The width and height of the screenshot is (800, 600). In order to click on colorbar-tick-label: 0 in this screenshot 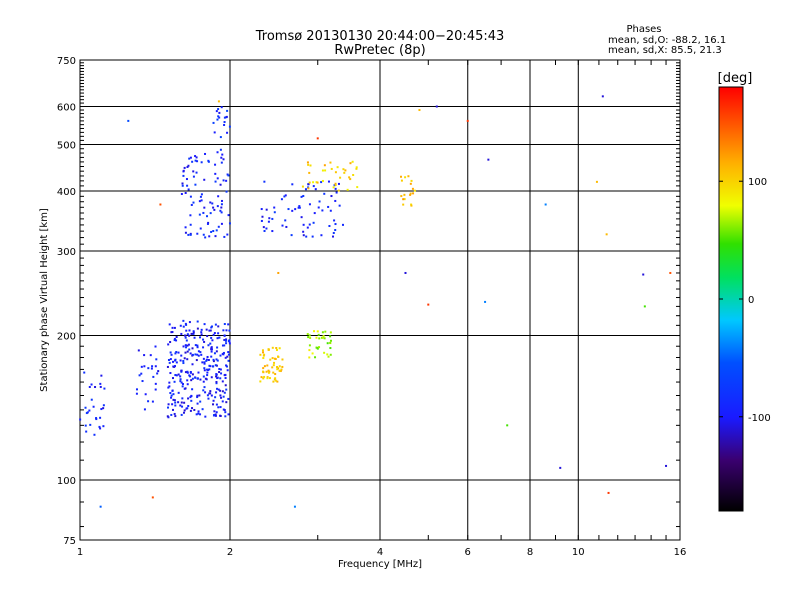, I will do `click(751, 300)`.